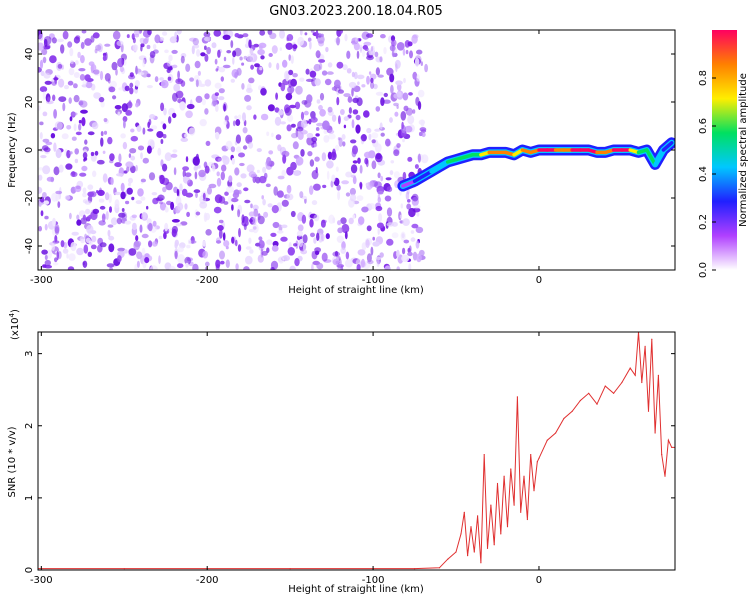  What do you see at coordinates (29, 150) in the screenshot?
I see `spectrogram-y-tick-label: 0` at bounding box center [29, 150].